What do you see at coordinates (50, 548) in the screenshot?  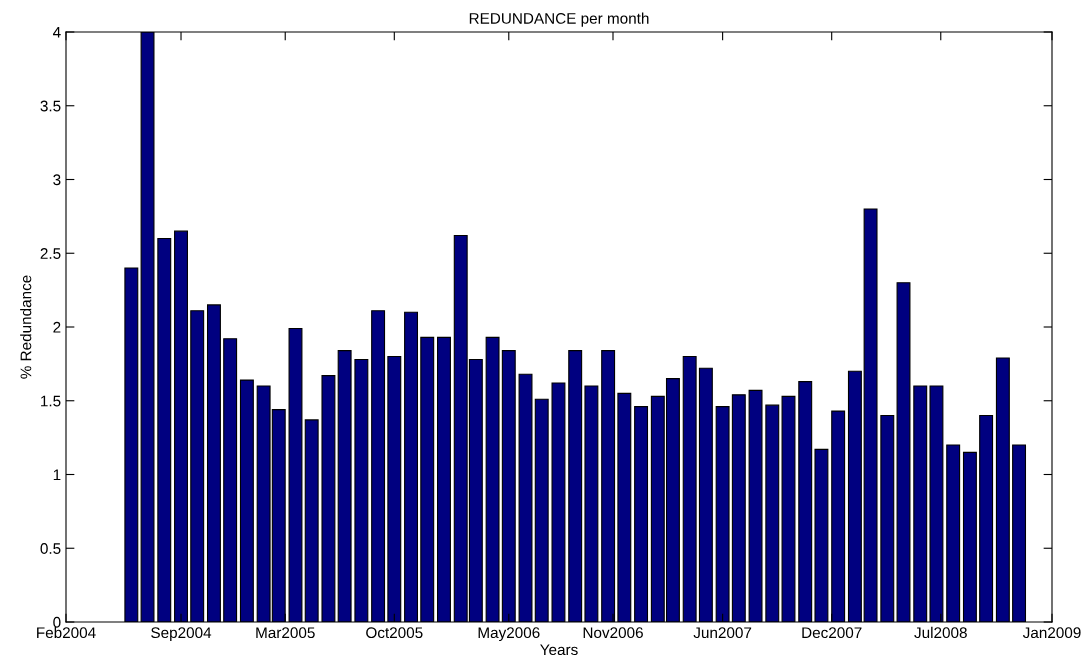 I see `y-tick-label: 0.5` at bounding box center [50, 548].